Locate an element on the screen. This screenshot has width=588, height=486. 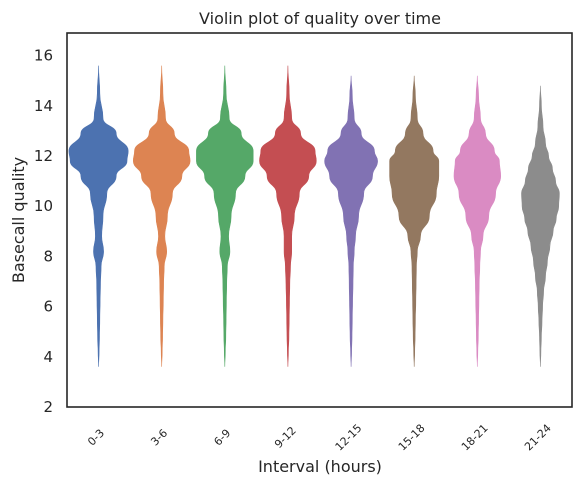
y-tick-label: 4 is located at coordinates (48, 357).